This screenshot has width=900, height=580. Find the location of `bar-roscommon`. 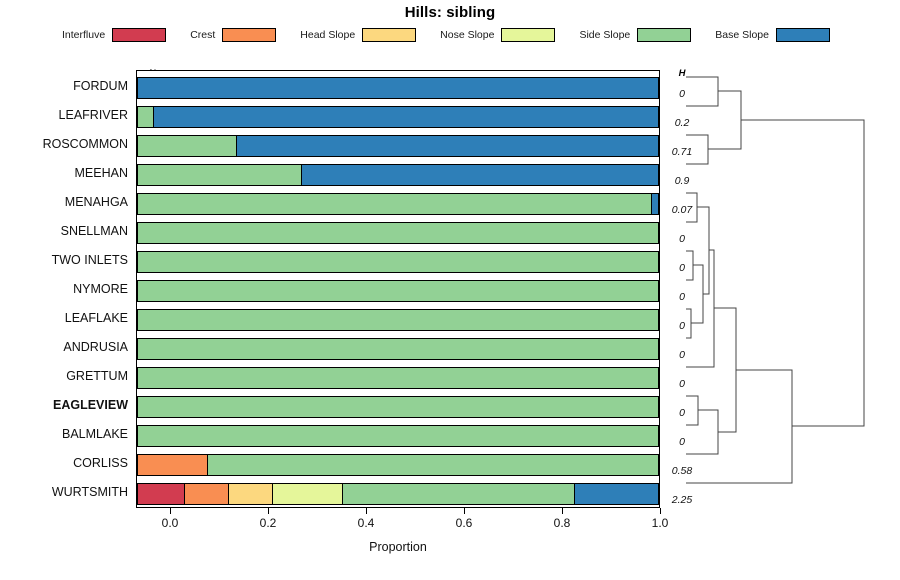

bar-roscommon is located at coordinates (398, 146).